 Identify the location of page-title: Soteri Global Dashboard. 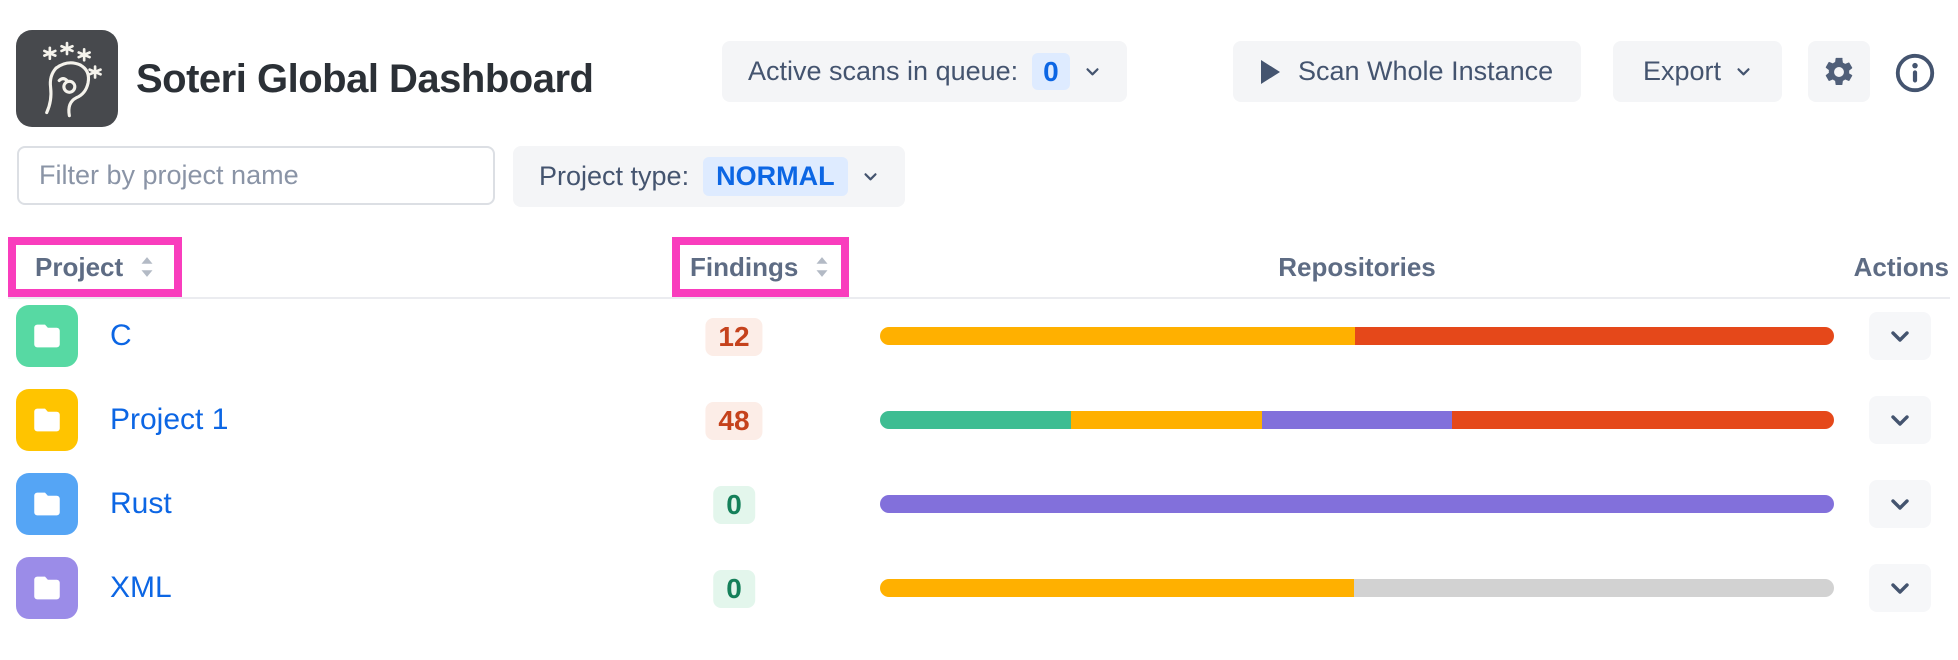
(365, 79).